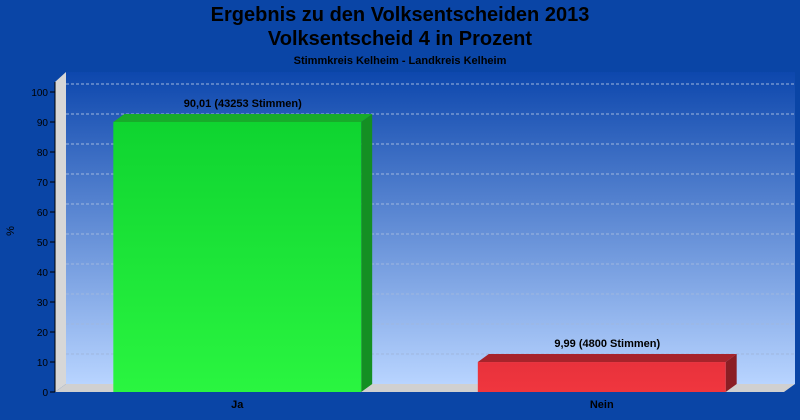 The image size is (800, 420). What do you see at coordinates (602, 405) in the screenshot?
I see `x-tick-label-nein: Nein` at bounding box center [602, 405].